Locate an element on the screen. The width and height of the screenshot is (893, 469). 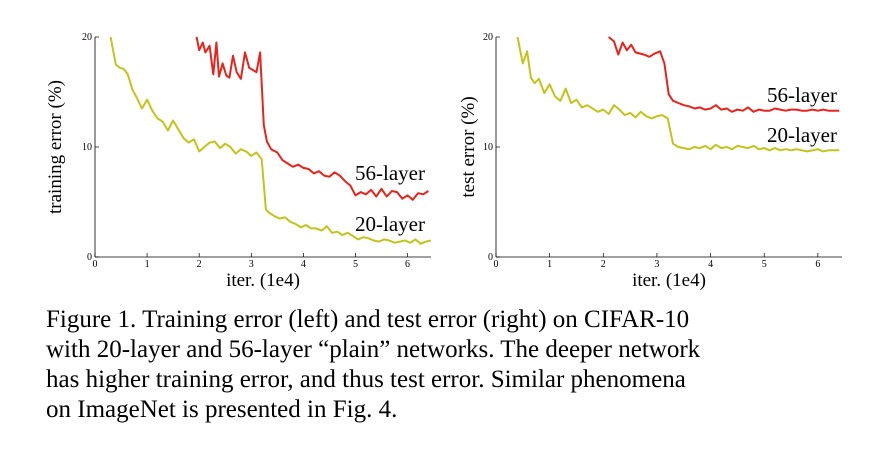
y-axis-label: test error (%) is located at coordinates (468, 146).